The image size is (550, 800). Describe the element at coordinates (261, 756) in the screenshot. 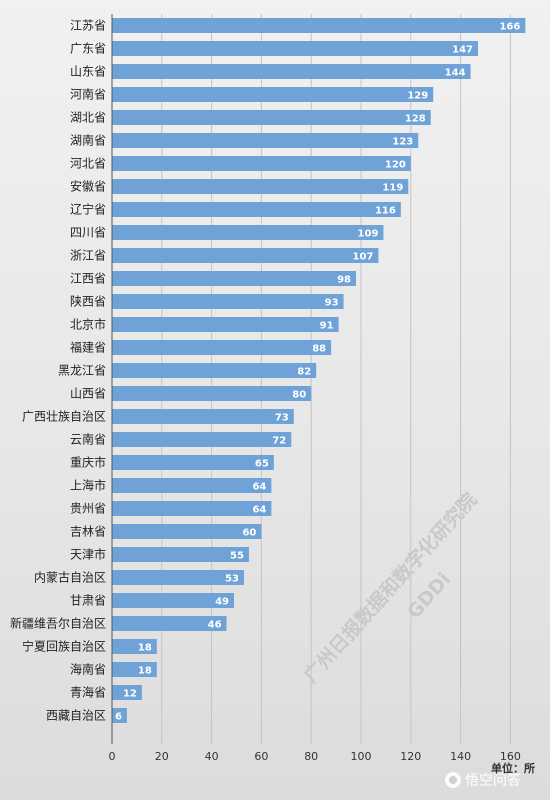

I see `x-tick-label: 60` at that location.